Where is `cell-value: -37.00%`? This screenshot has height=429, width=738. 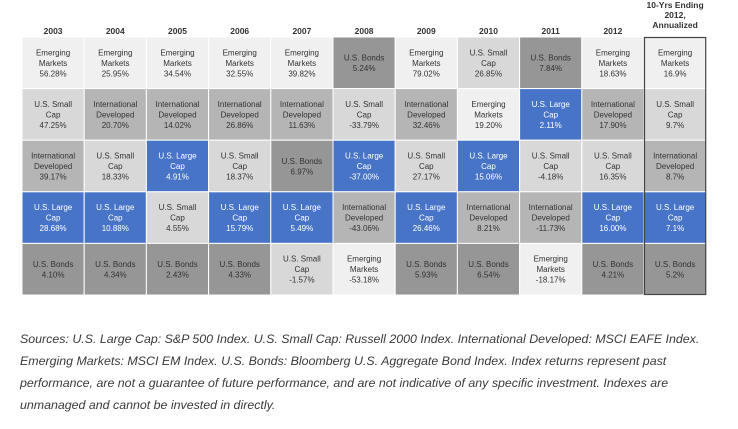
cell-value: -37.00% is located at coordinates (364, 177).